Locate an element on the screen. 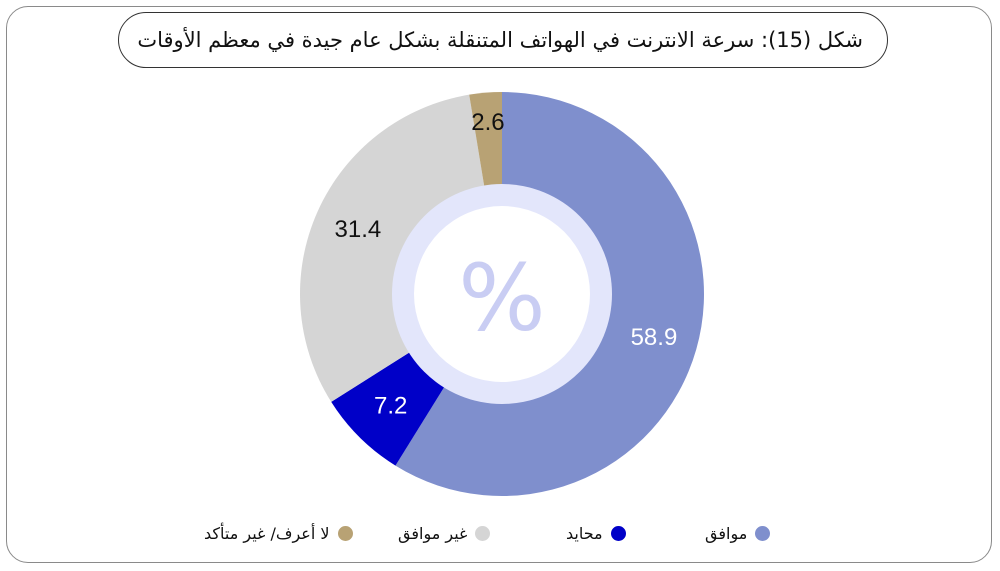  data-label-disagree: 31.4 is located at coordinates (358, 229).